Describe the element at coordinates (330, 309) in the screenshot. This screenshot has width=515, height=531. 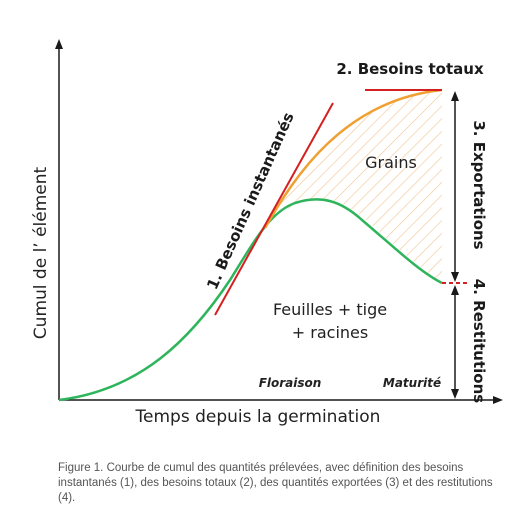
I see `label-feuilles-line1: Feuilles + tige` at that location.